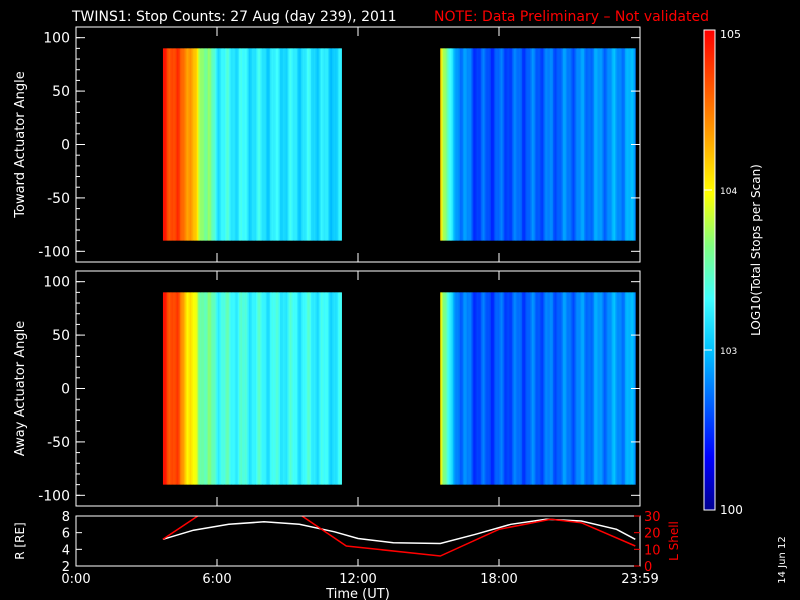 This screenshot has height=600, width=800. I want to click on time-xtick-label: 6:00, so click(216, 579).